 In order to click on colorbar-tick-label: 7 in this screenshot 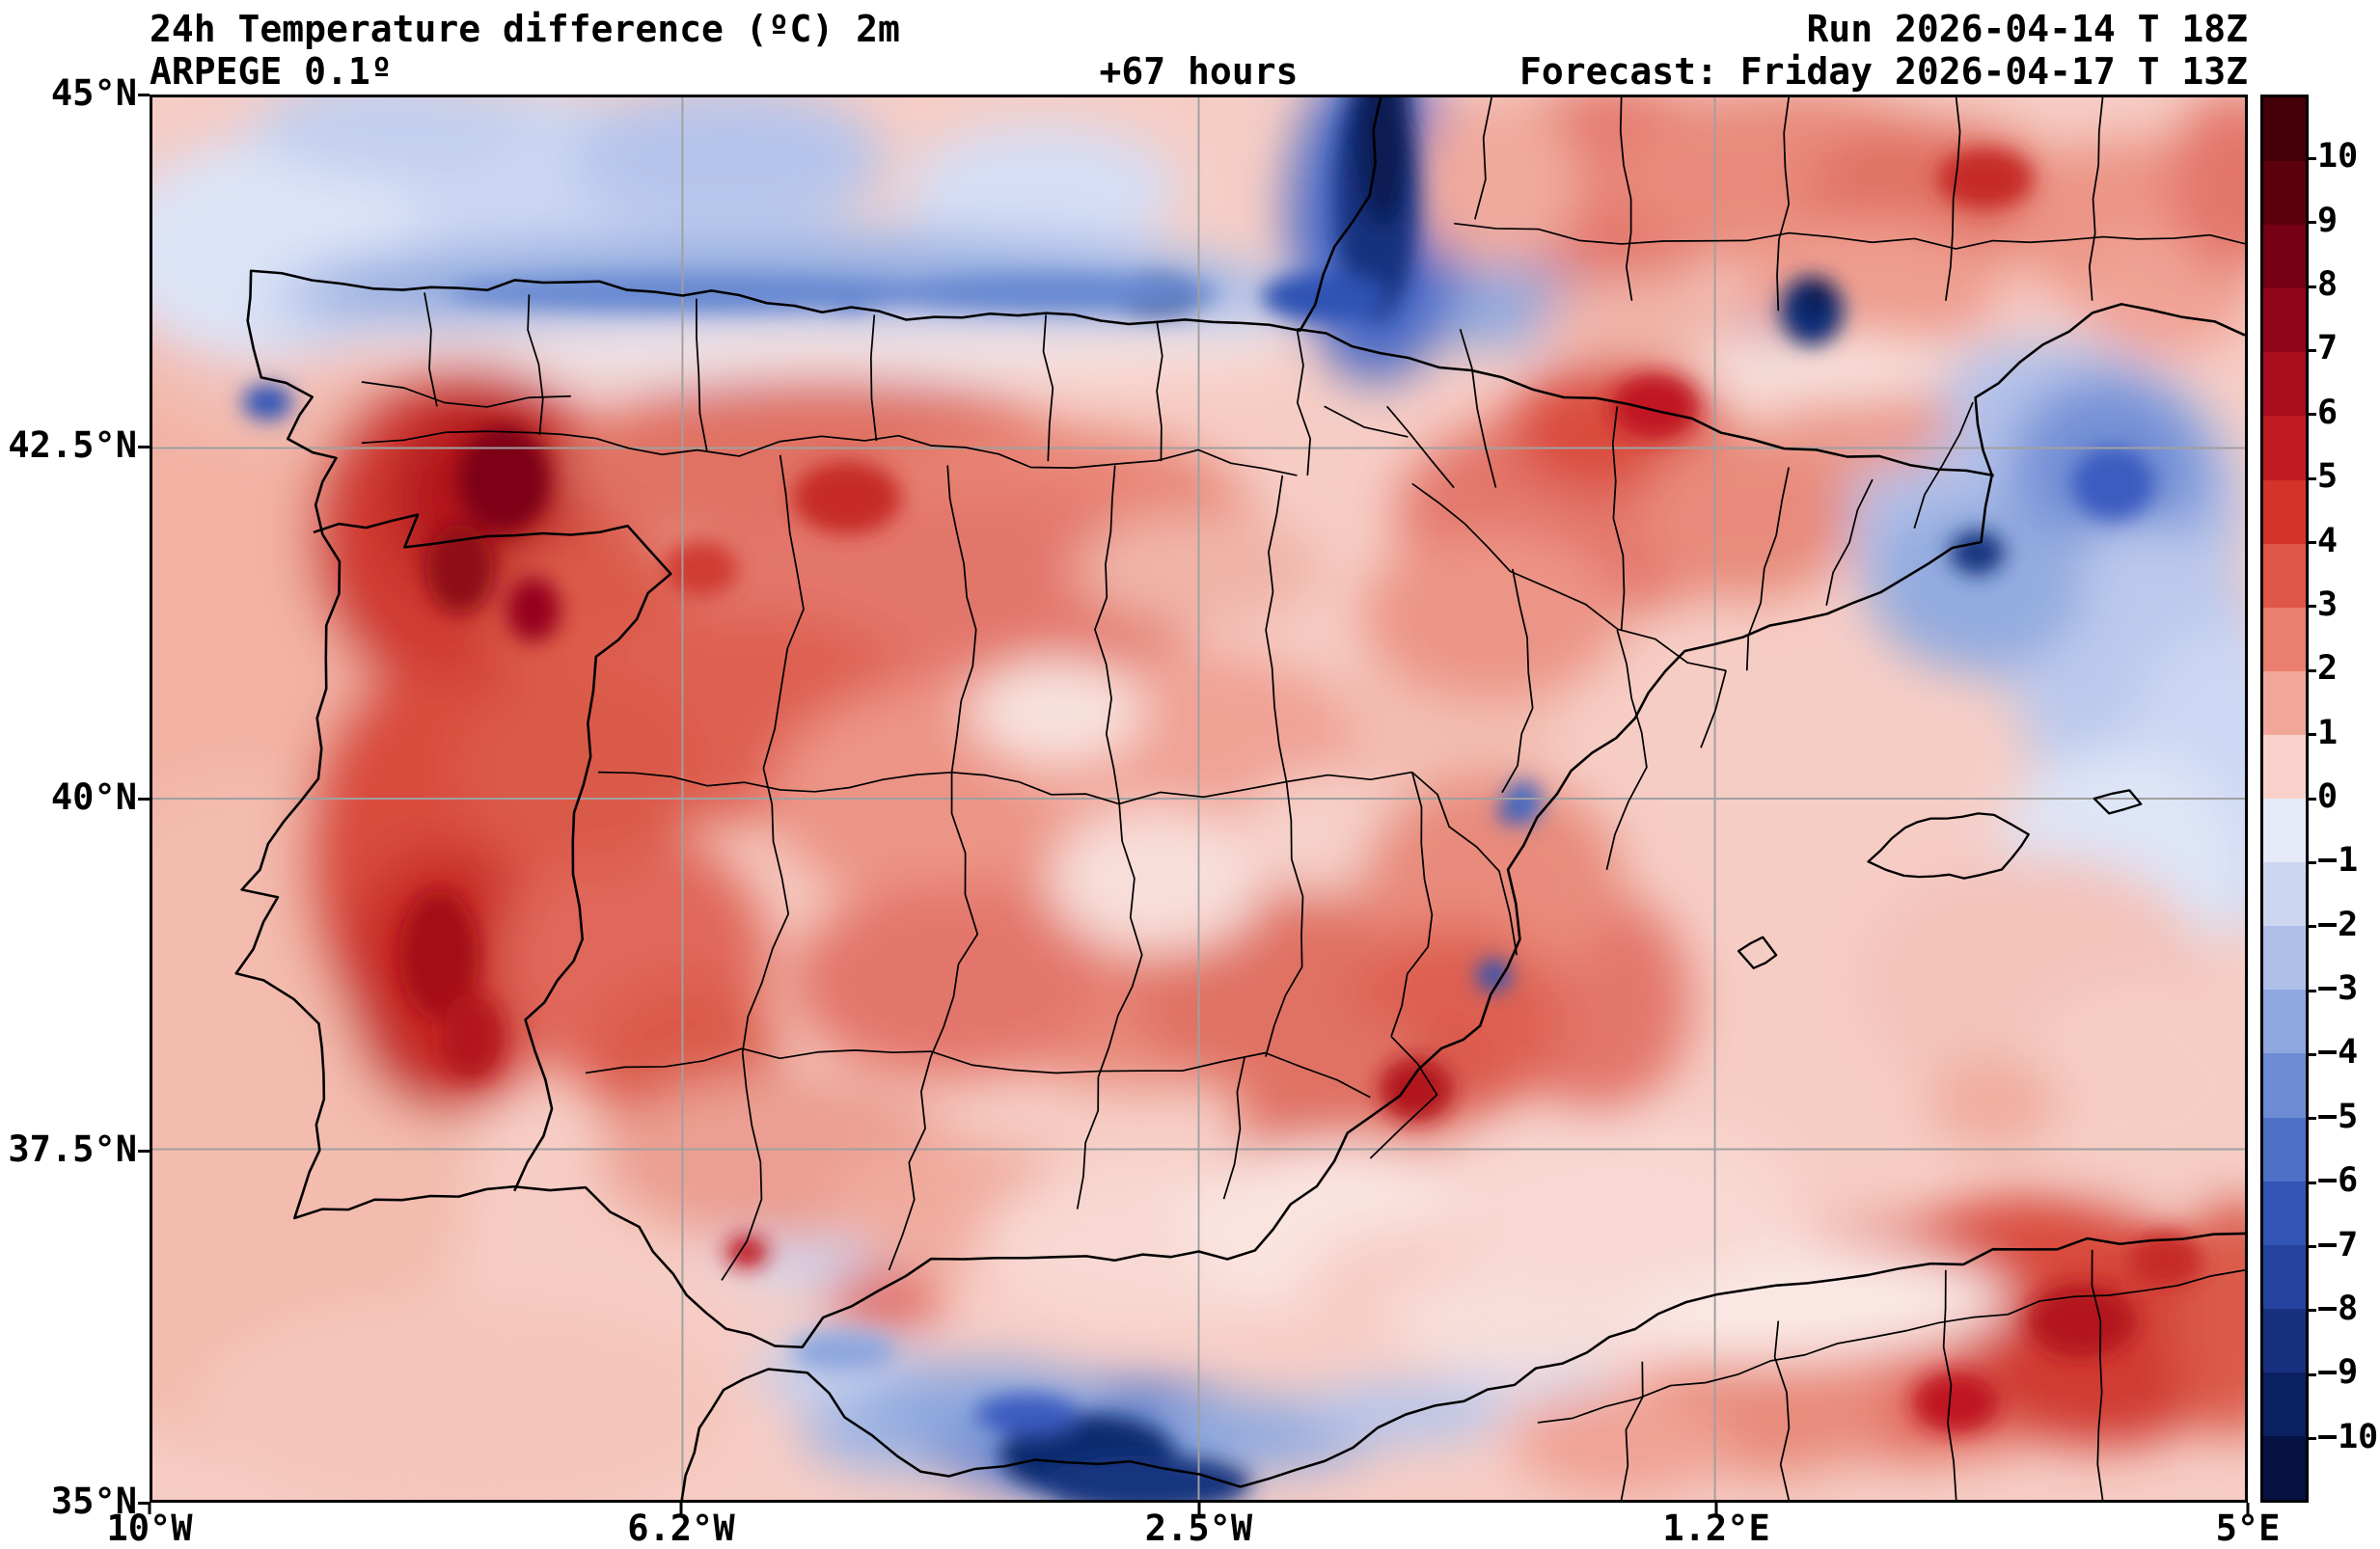, I will do `click(2328, 348)`.